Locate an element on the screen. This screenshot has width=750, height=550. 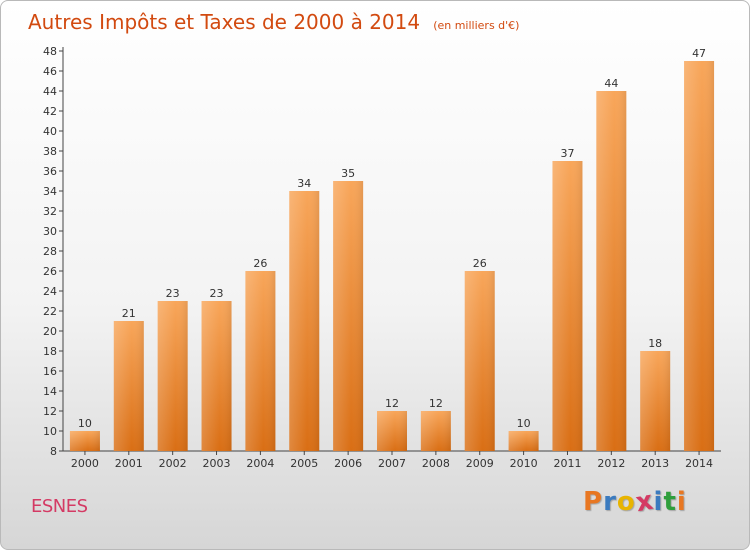
y-tick-label: 32 is located at coordinates (50, 211).